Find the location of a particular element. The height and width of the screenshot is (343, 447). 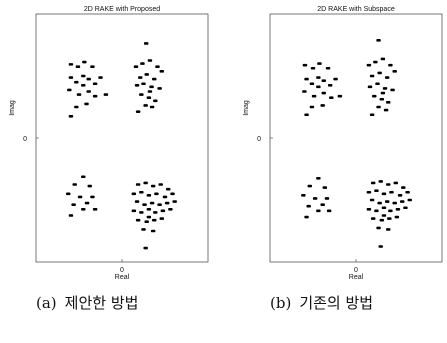

caption-a: (a) 제안한 방법 is located at coordinates (87, 302).